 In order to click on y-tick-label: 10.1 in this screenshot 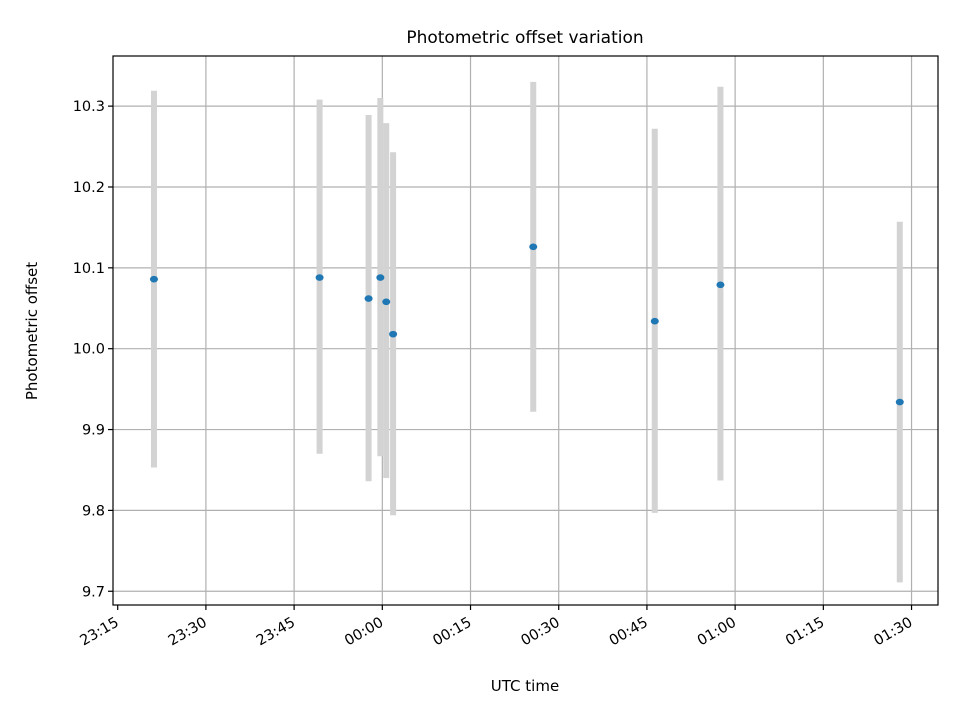, I will do `click(89, 269)`.